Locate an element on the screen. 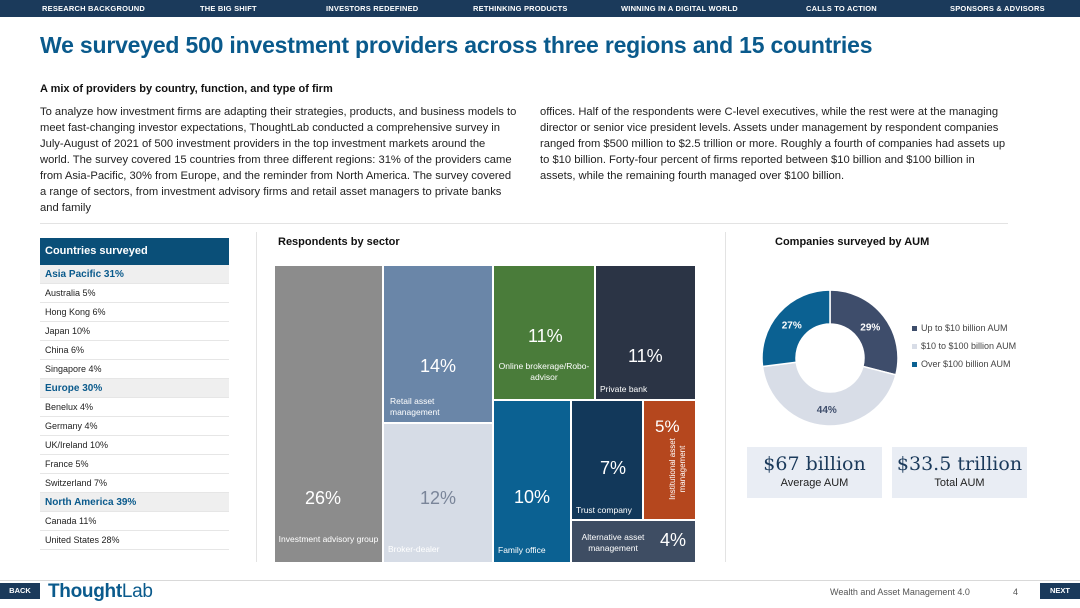 The width and height of the screenshot is (1080, 608). country-row: Hong Kong 6% is located at coordinates (134, 312).